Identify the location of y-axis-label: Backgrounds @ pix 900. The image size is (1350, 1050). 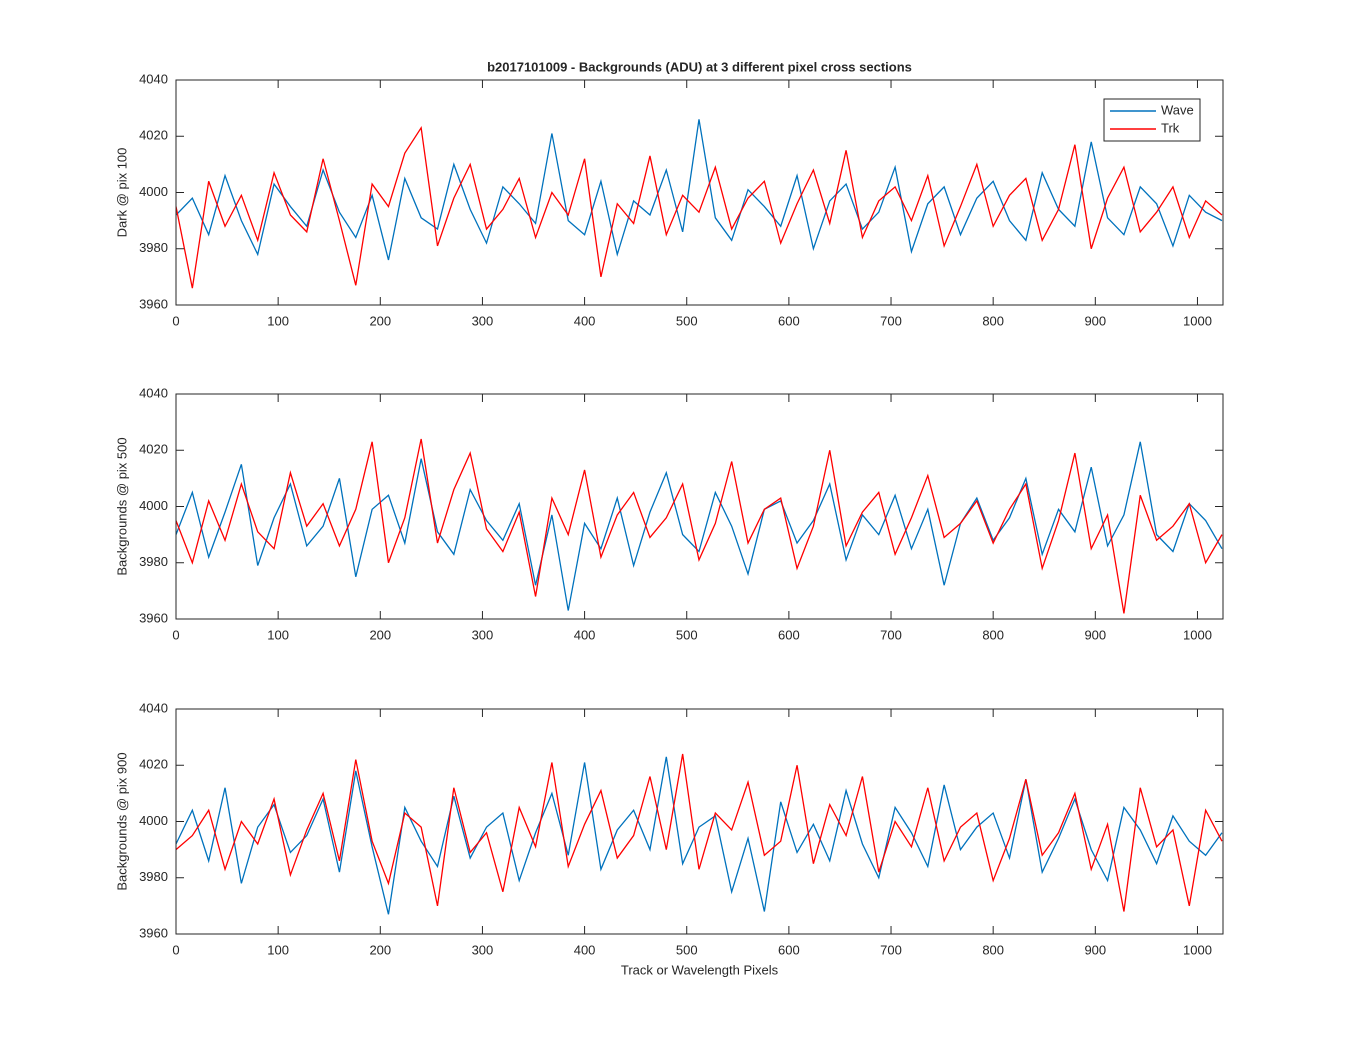
(121, 821).